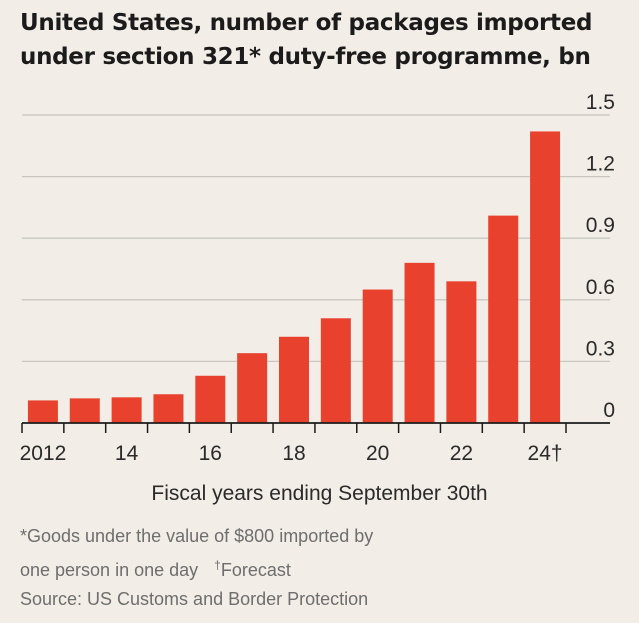  I want to click on bar-2024, so click(545, 277).